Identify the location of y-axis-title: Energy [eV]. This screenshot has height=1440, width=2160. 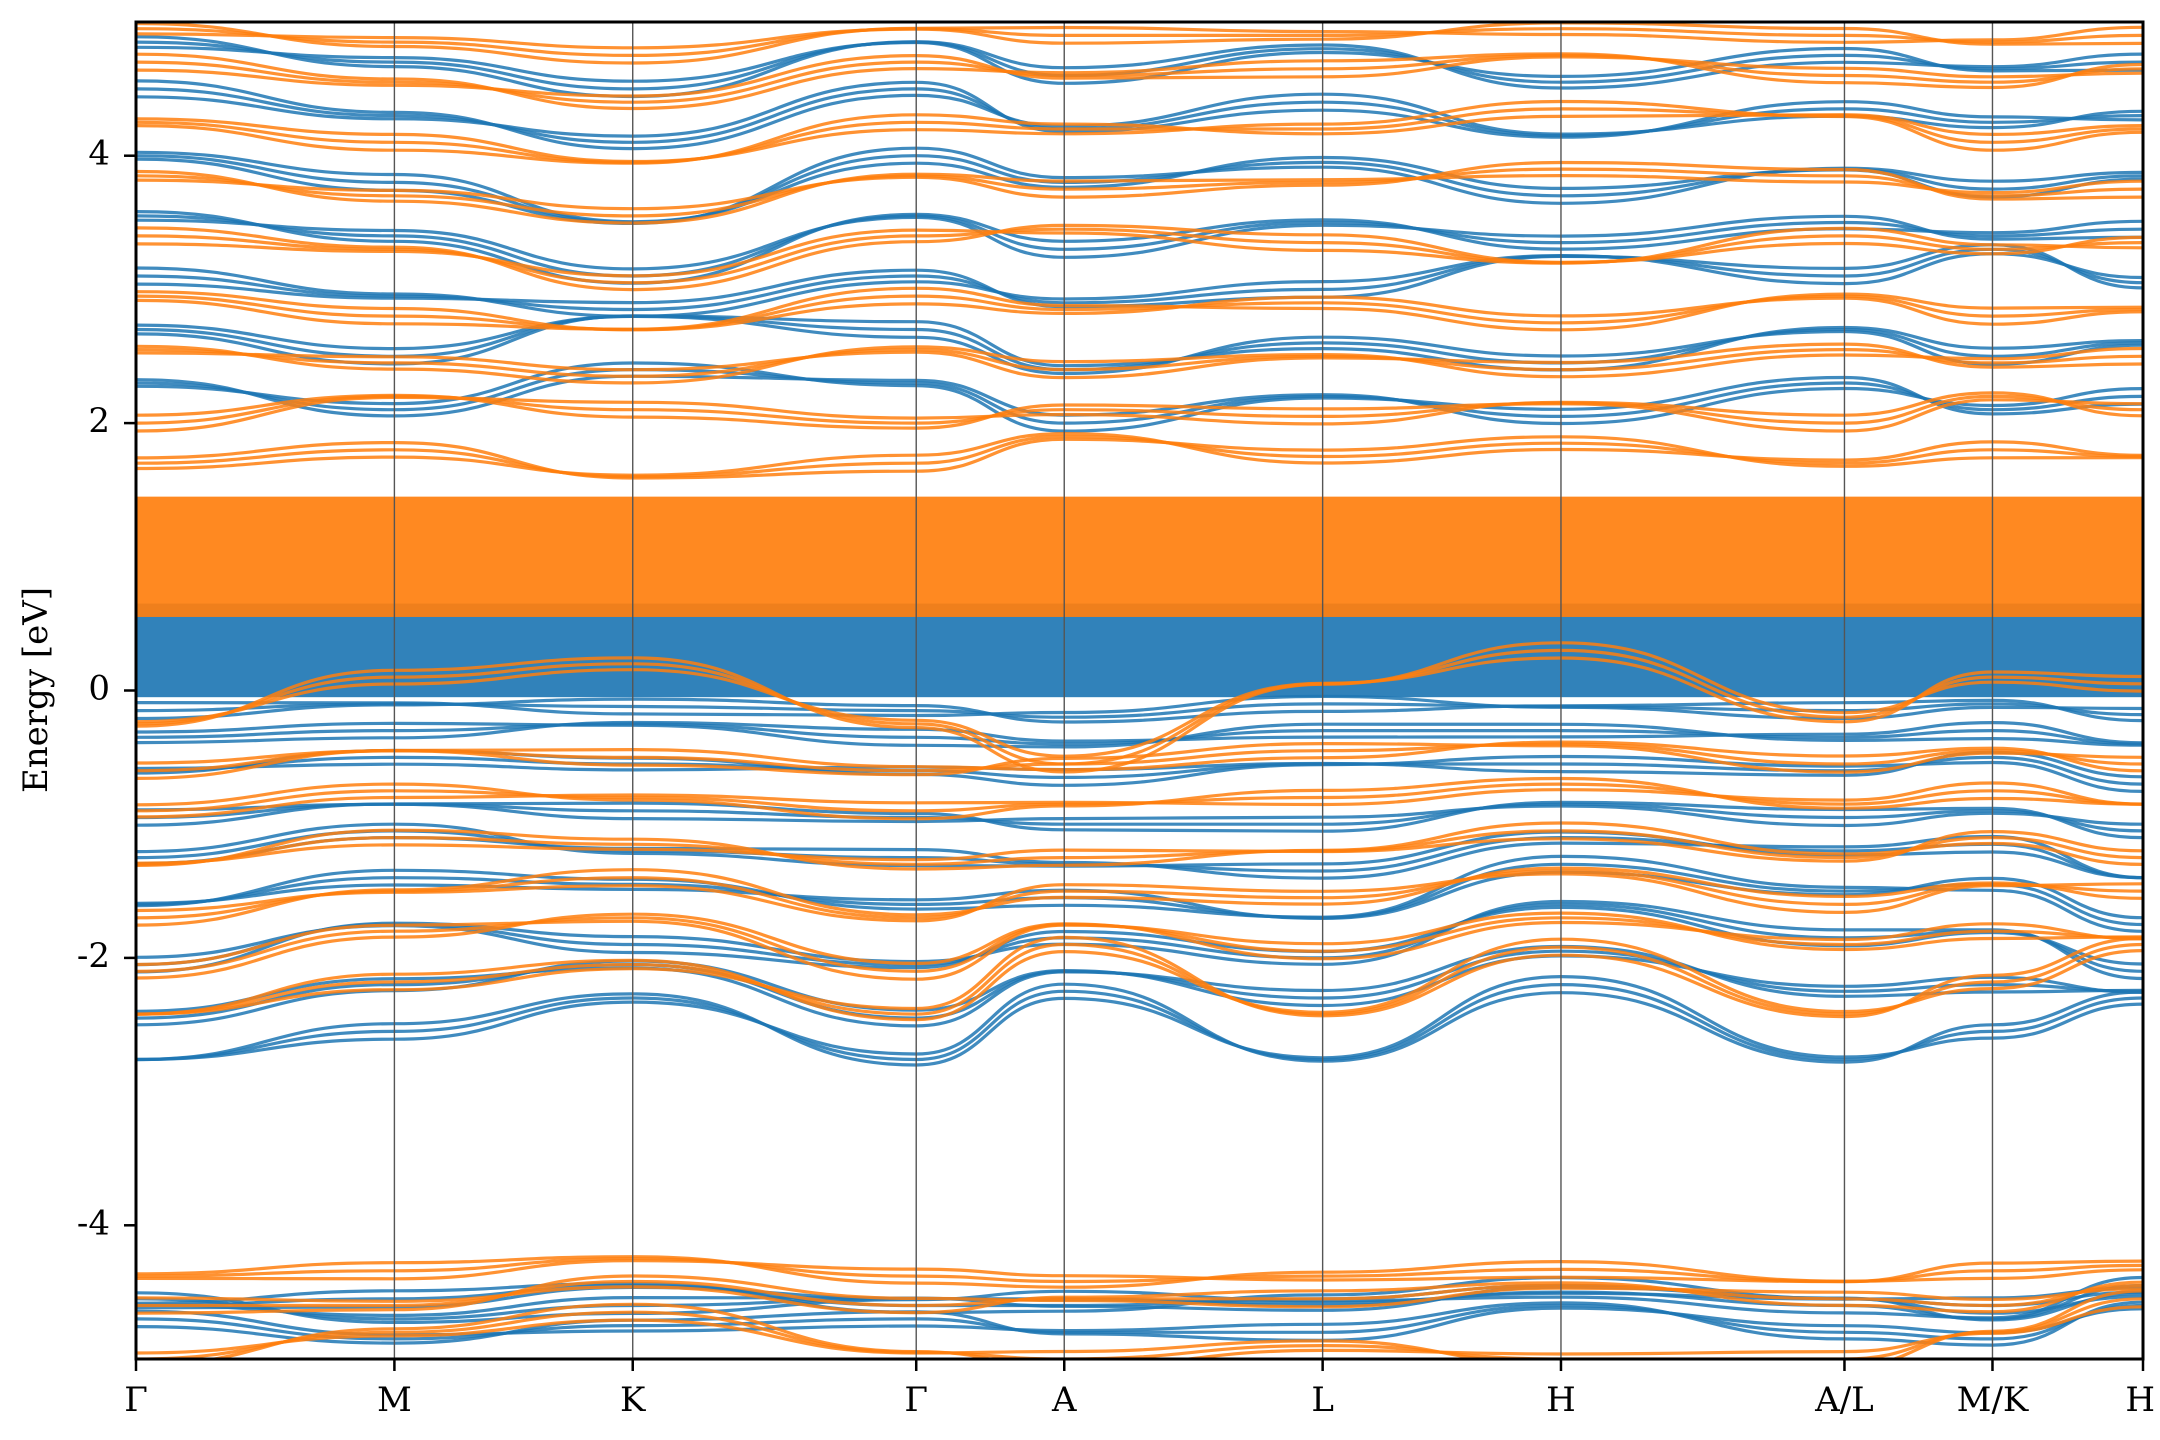
(36, 690).